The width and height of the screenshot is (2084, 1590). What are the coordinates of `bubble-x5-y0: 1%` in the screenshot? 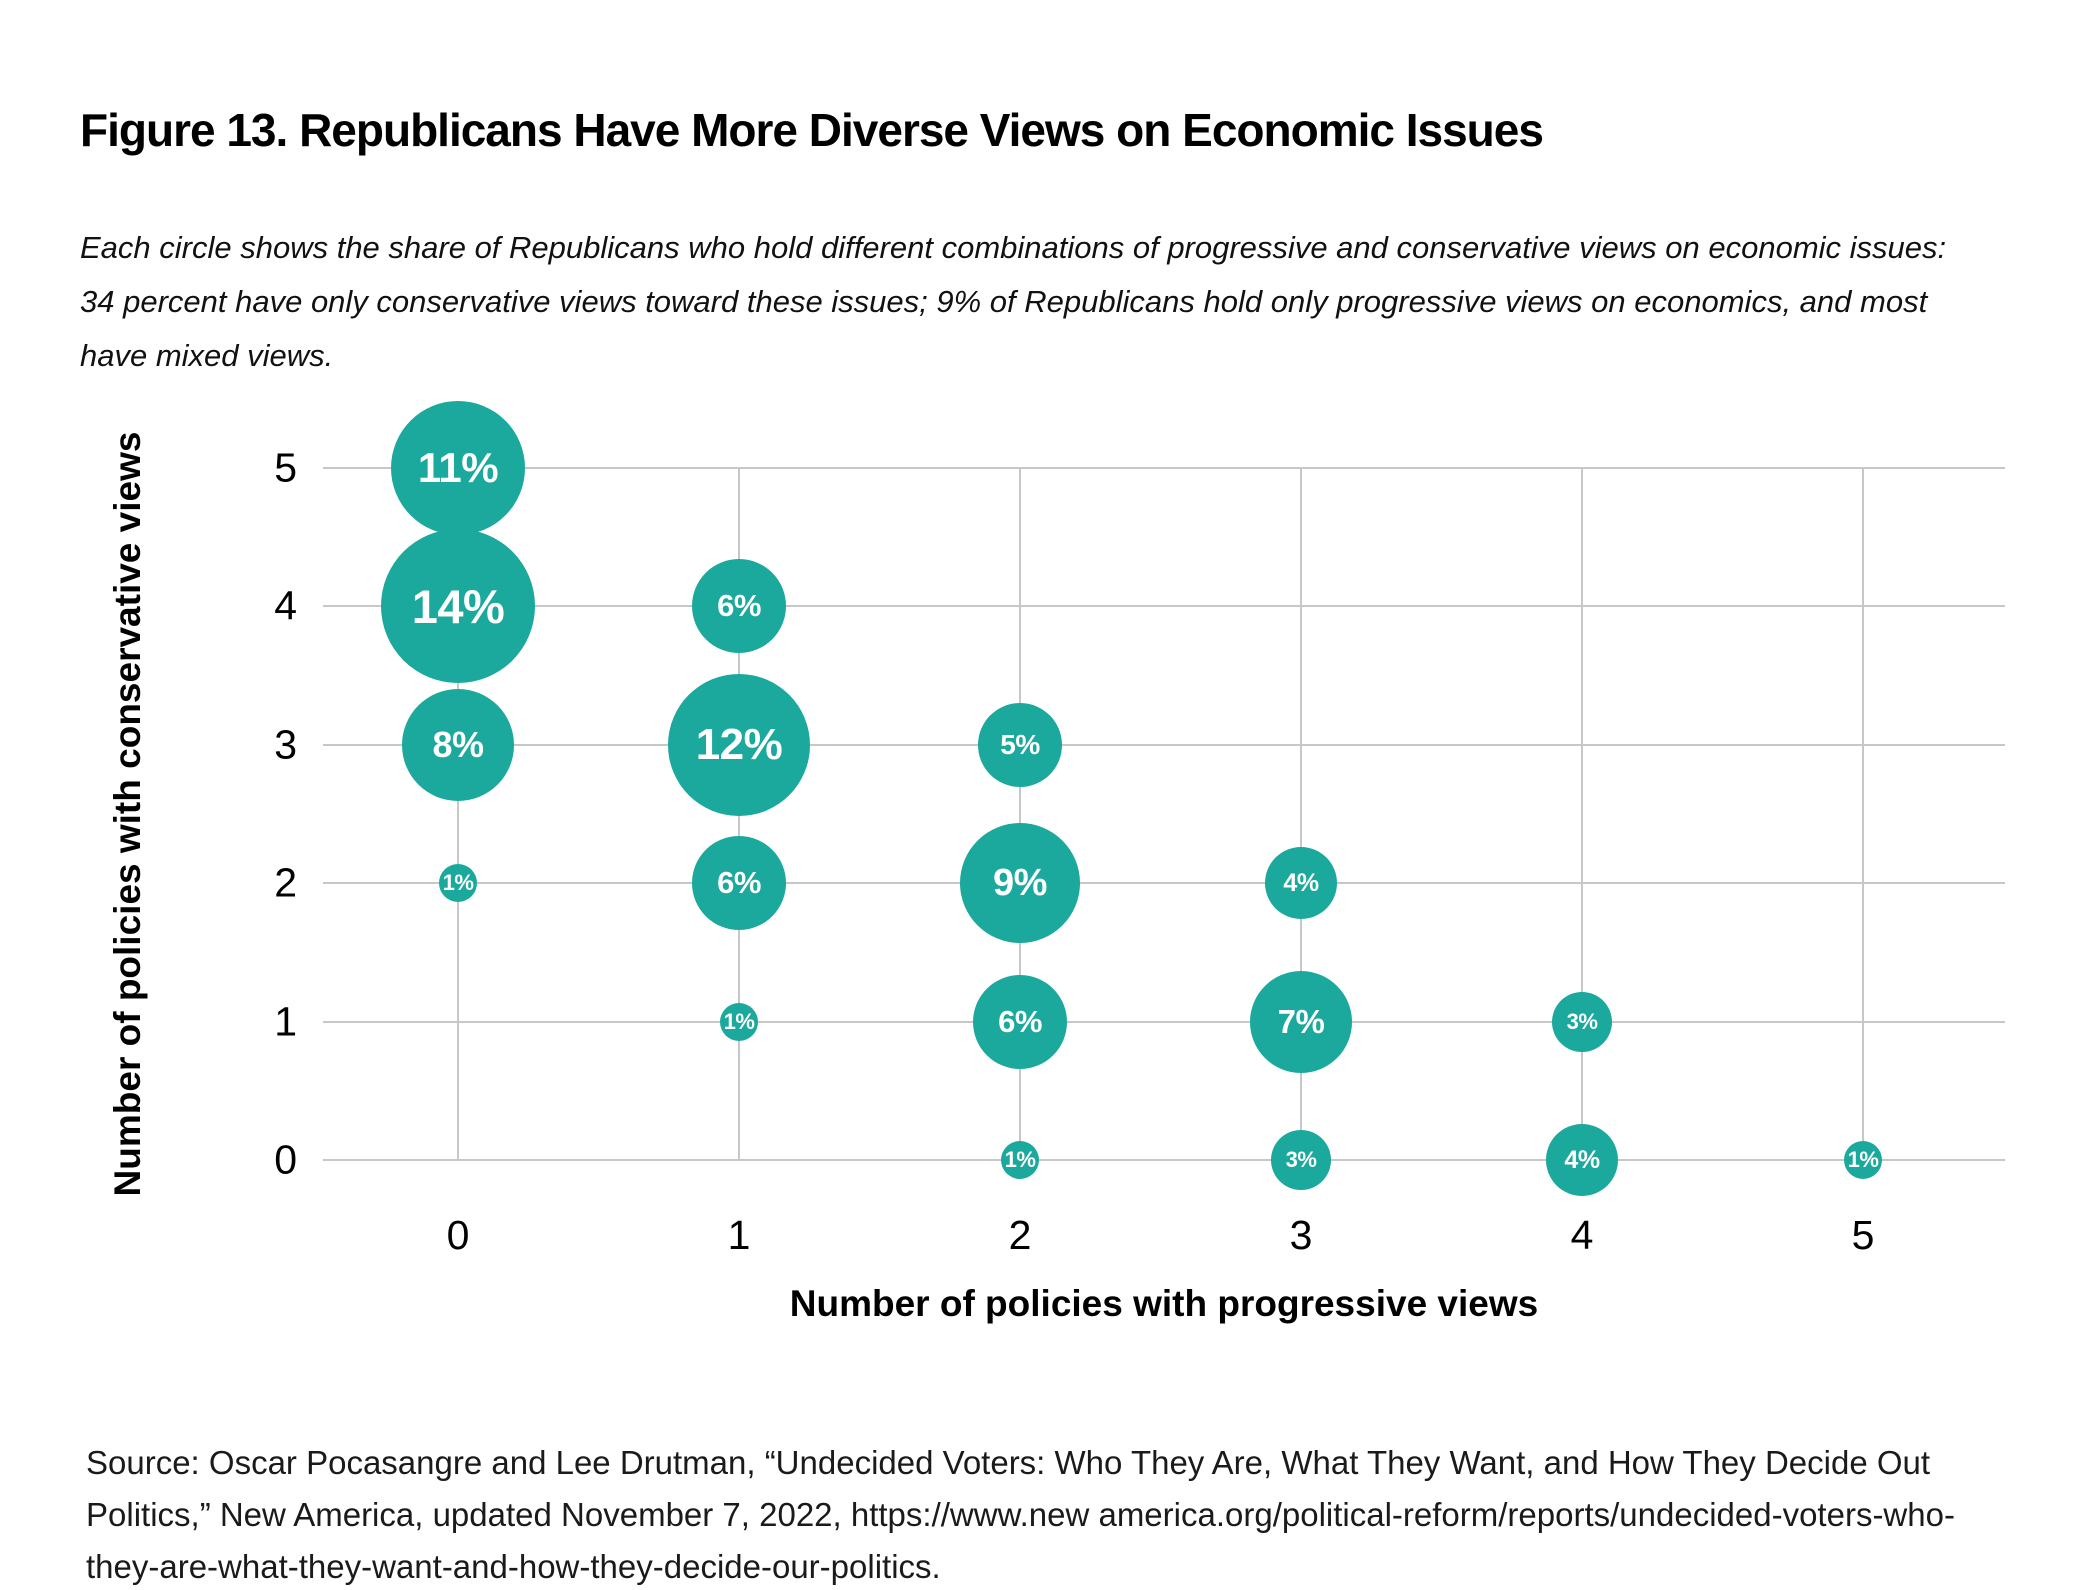 It's located at (1863, 1160).